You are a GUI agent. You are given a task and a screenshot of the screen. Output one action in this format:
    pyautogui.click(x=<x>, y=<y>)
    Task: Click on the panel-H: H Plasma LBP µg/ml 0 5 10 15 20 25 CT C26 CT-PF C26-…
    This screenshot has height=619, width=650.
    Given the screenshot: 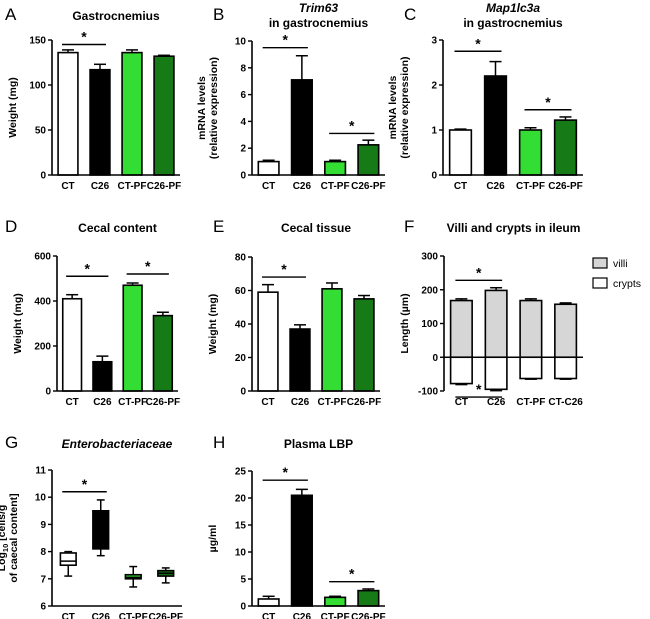 What is the action you would take?
    pyautogui.click(x=296, y=526)
    